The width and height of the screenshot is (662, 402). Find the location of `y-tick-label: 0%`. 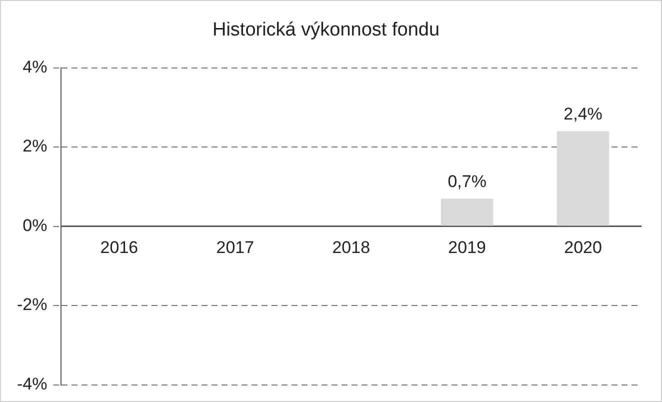

y-tick-label: 0% is located at coordinates (35, 225).